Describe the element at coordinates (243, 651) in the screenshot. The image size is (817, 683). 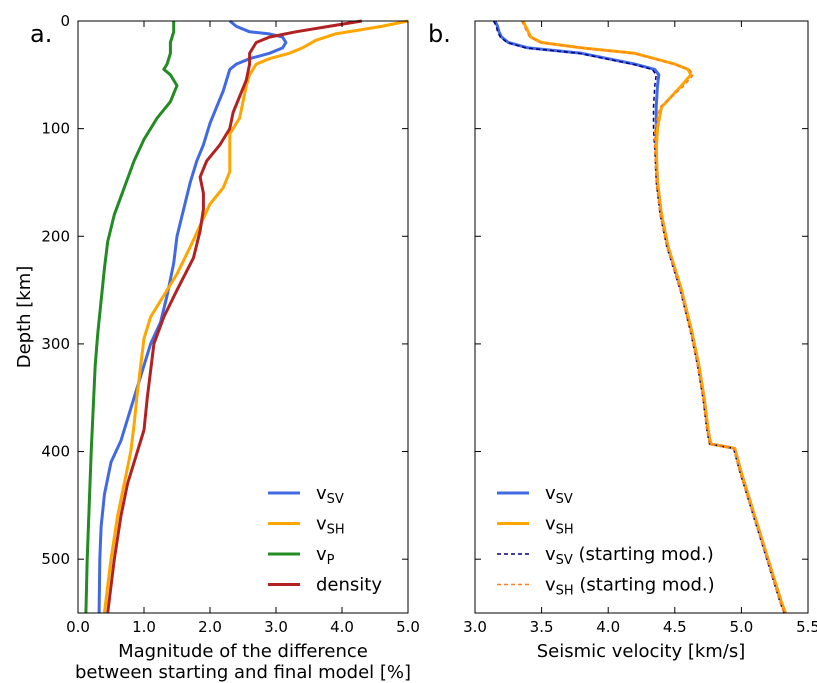
I see `panel-a-xlabel-line1: Magnitude of the difference` at that location.